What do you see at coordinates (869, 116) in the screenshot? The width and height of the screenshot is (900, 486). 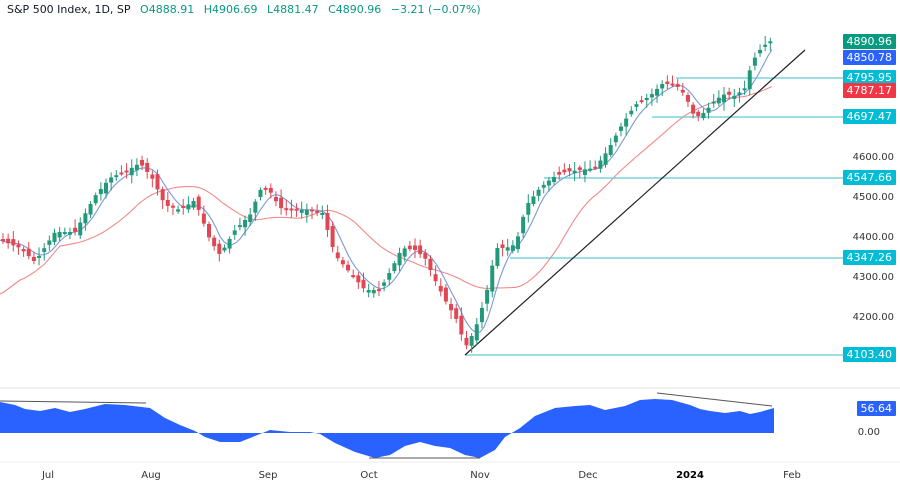 I see `price-tag: 4697.47` at bounding box center [869, 116].